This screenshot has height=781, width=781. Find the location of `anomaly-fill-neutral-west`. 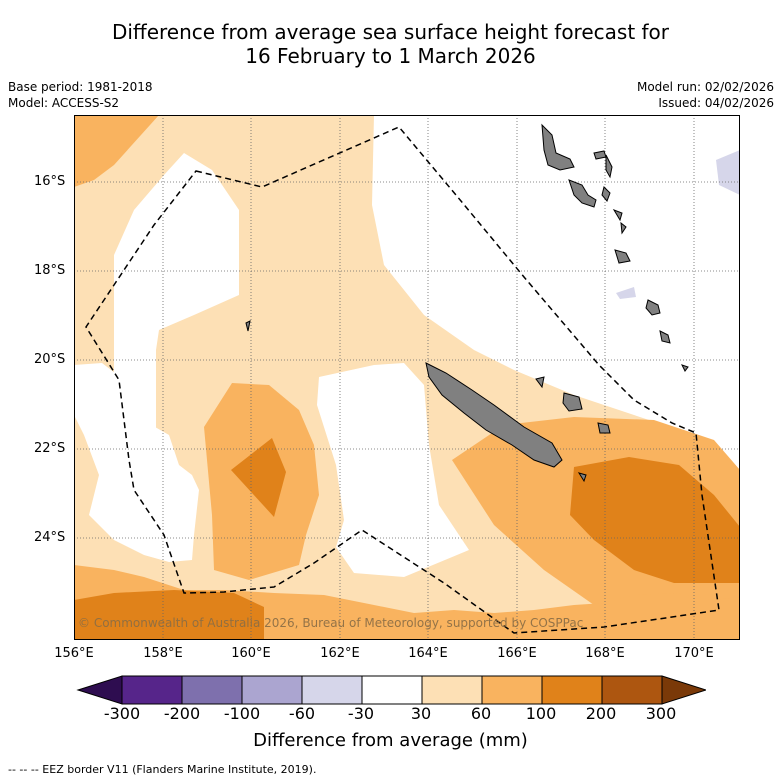

anomaly-fill-neutral-west is located at coordinates (176, 309).